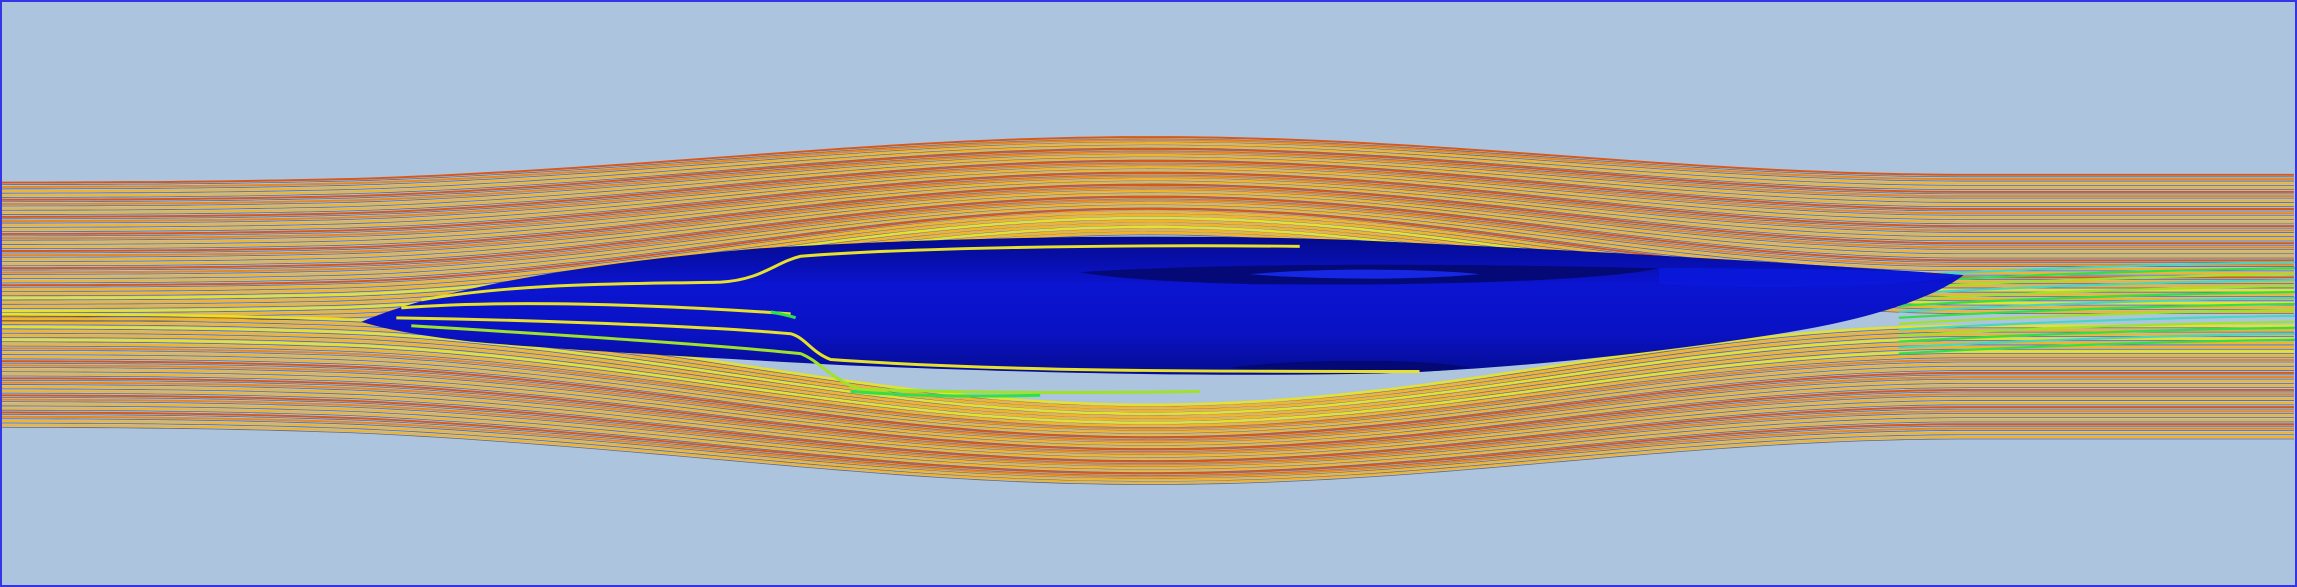 The width and height of the screenshot is (2297, 587). Describe the element at coordinates (1811, 278) in the screenshot. I see `tail-tip` at that location.